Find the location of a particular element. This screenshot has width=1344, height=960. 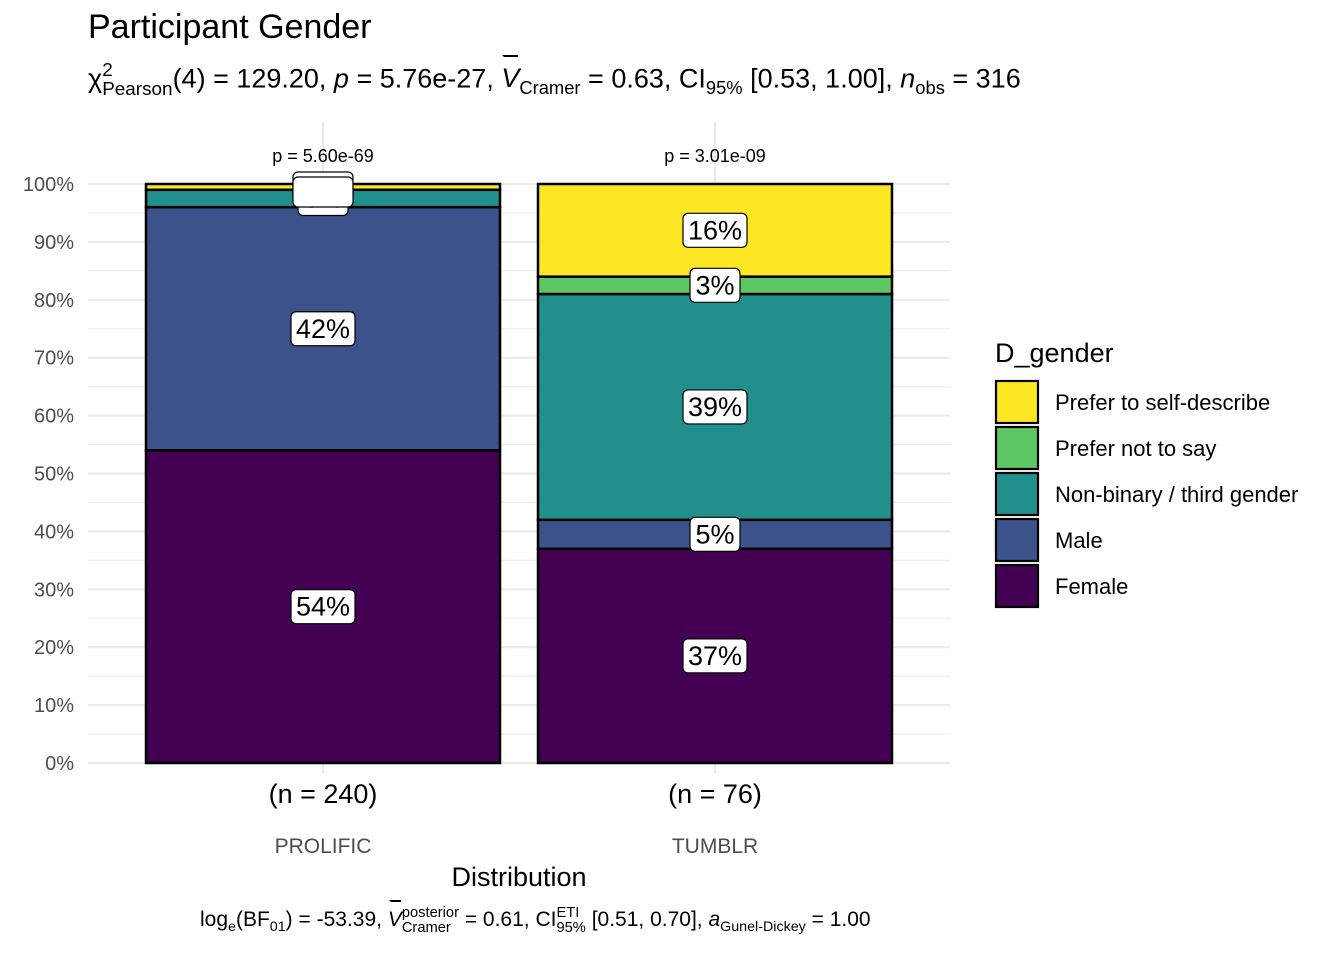

legend-label: Prefer not to say is located at coordinates (1135, 448).